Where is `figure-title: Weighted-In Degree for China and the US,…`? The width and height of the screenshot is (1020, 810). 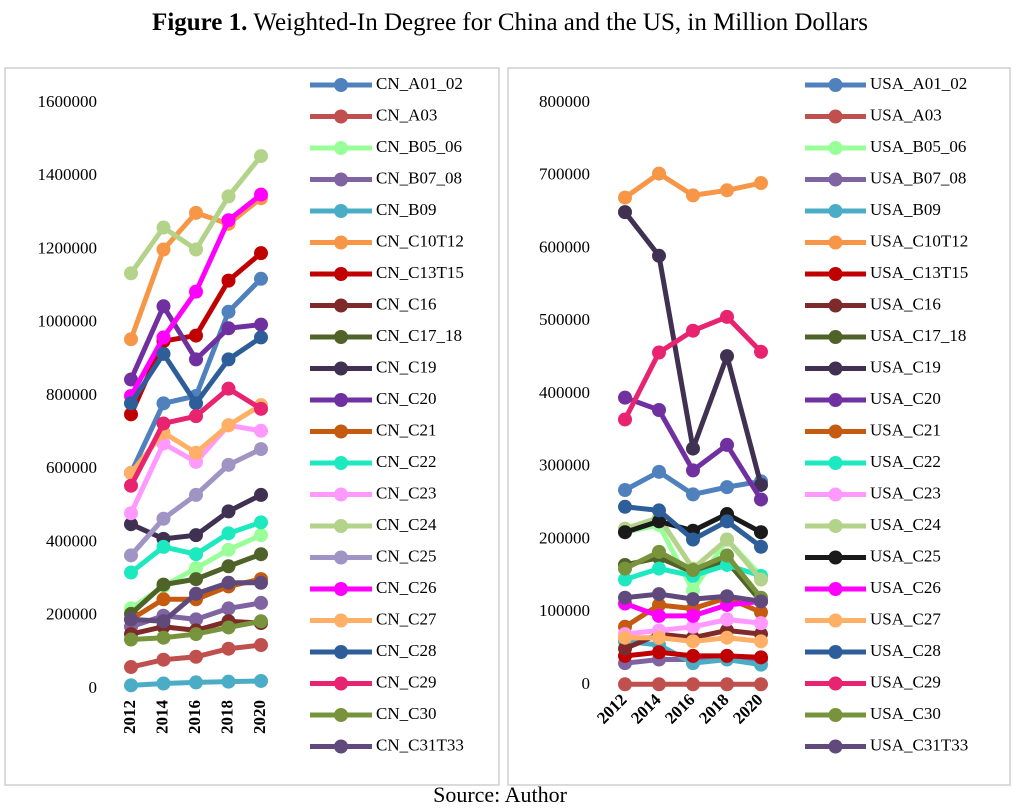
figure-title: Weighted-In Degree for China and the US,… is located at coordinates (560, 22).